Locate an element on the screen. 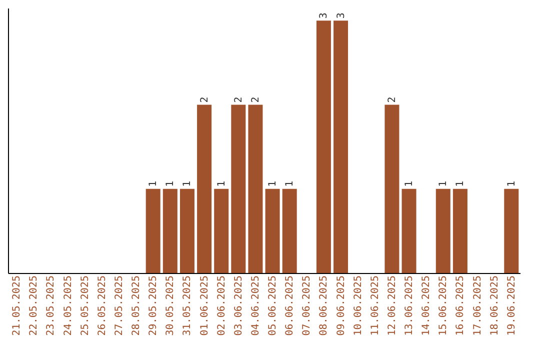 The width and height of the screenshot is (540, 340). x-tick-label: 26.05.2025 is located at coordinates (102, 306).